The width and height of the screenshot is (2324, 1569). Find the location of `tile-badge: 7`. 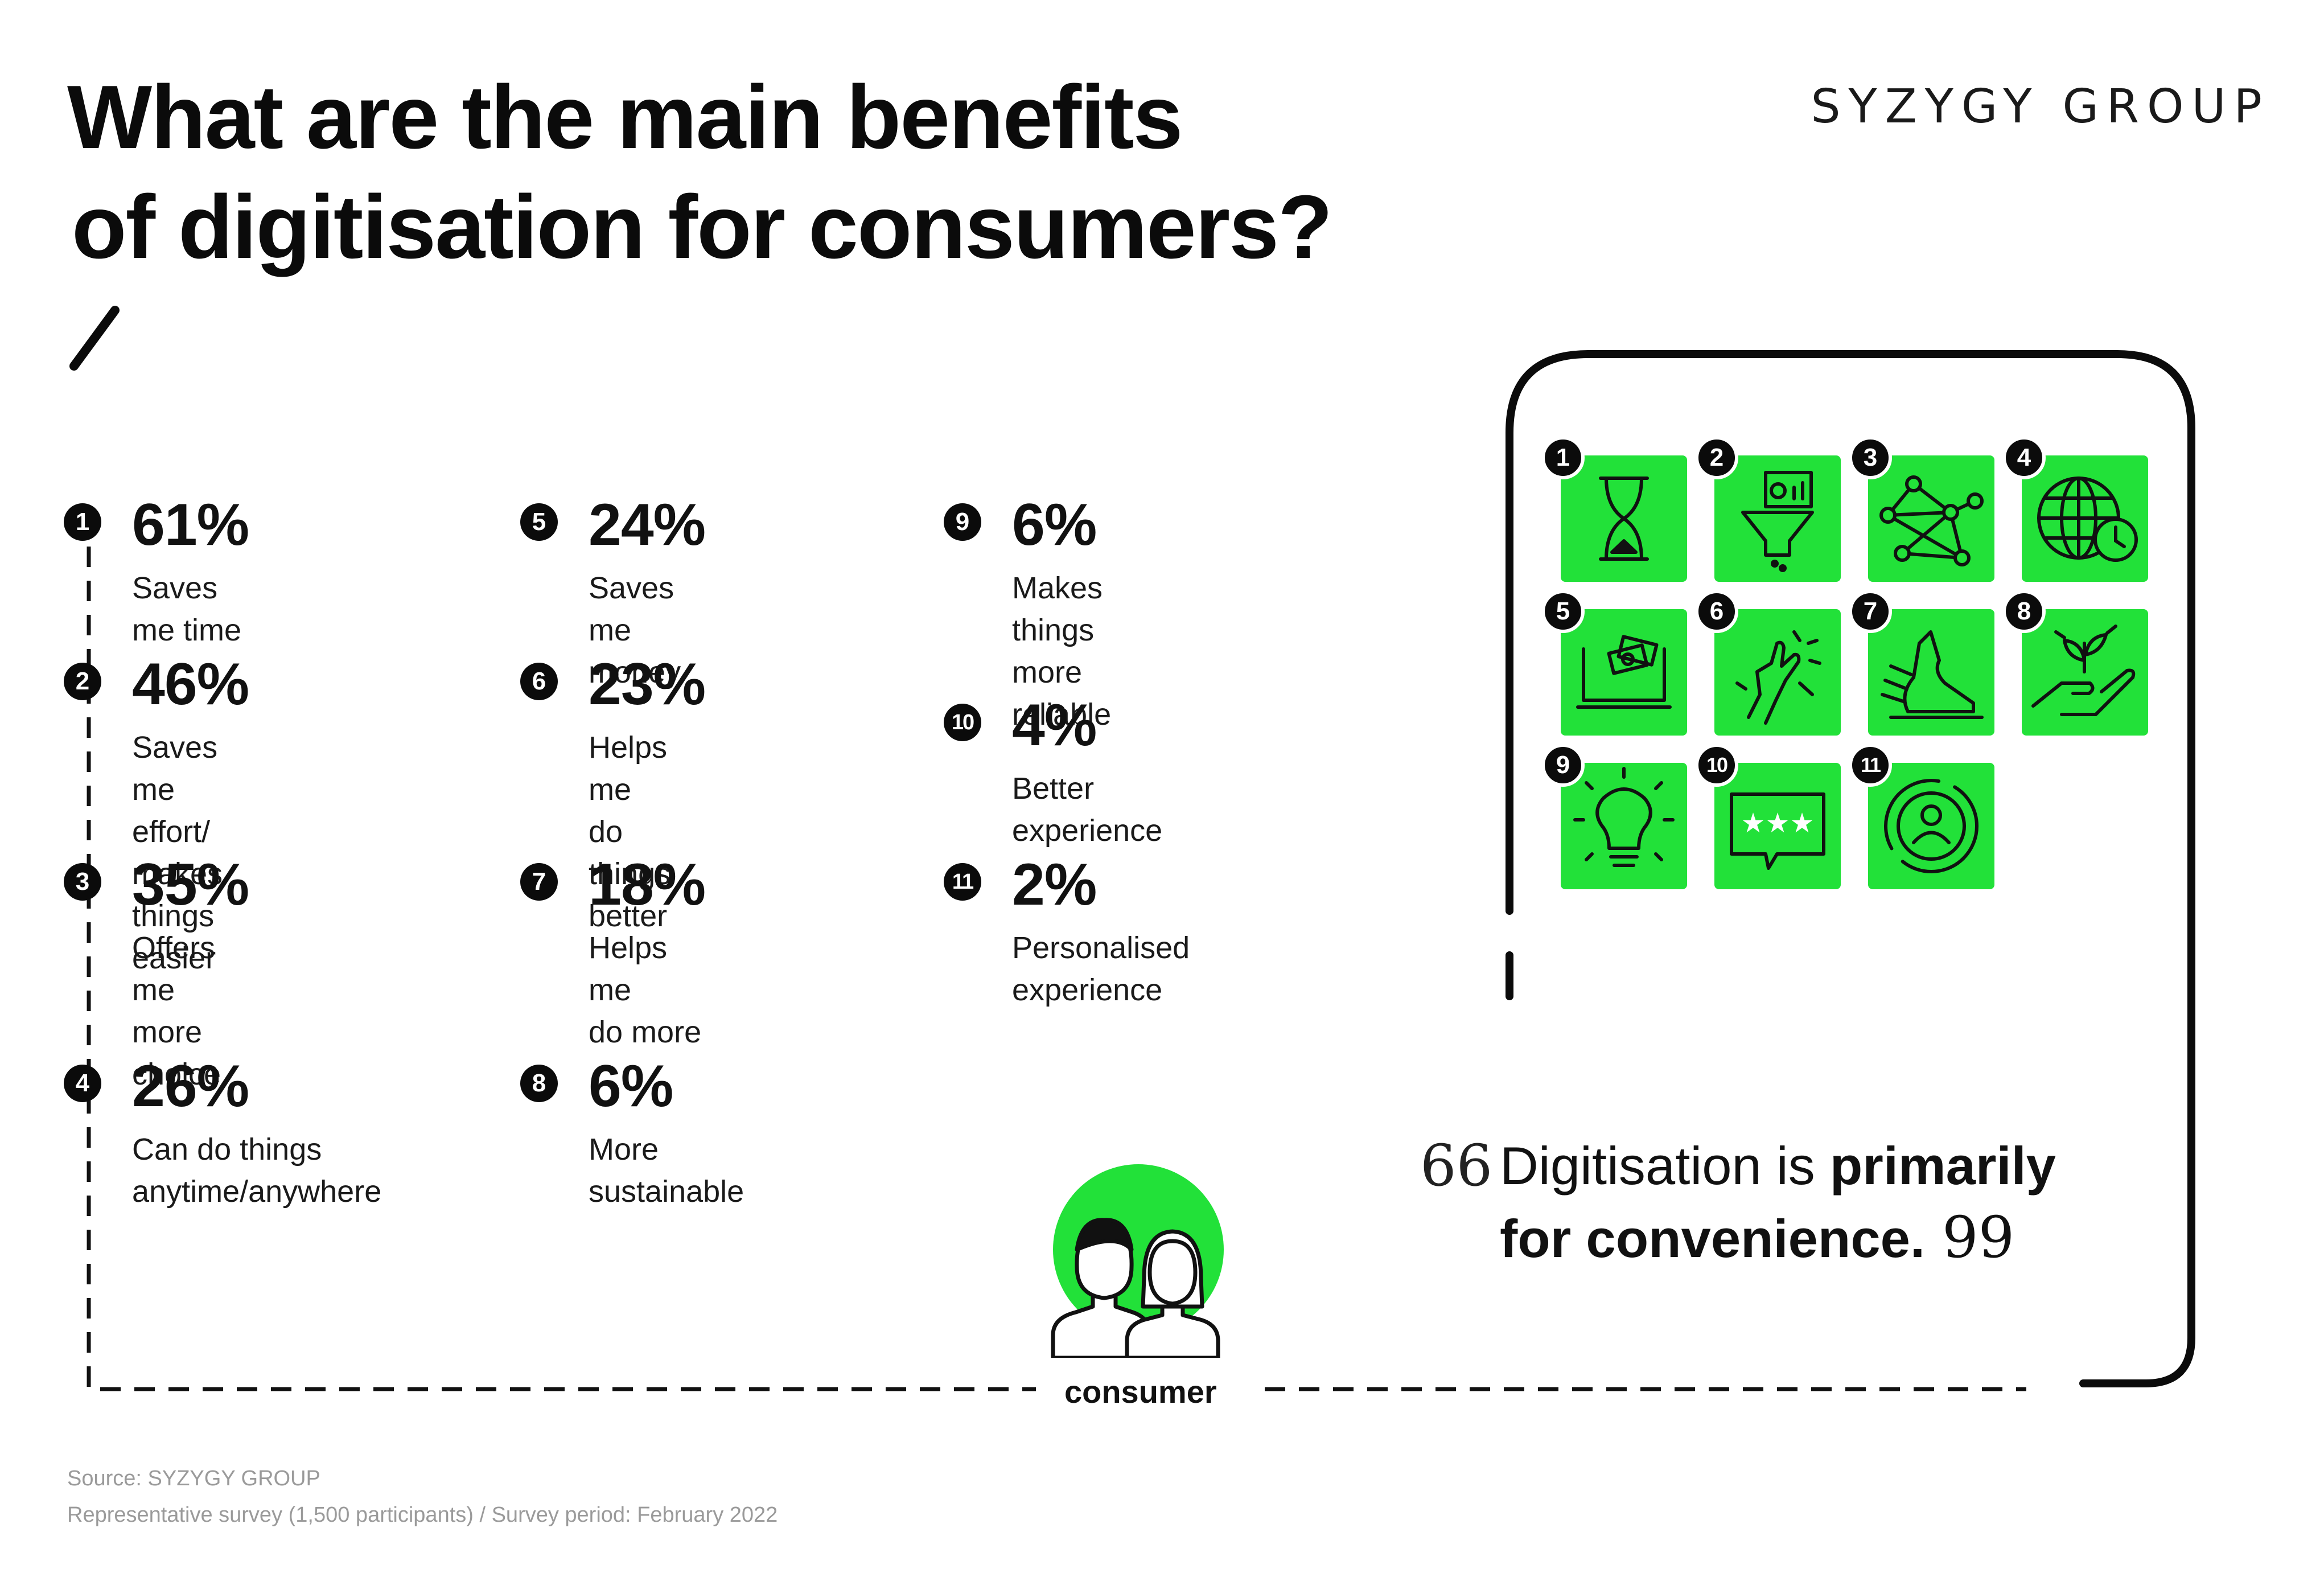

tile-badge: 7 is located at coordinates (1870, 611).